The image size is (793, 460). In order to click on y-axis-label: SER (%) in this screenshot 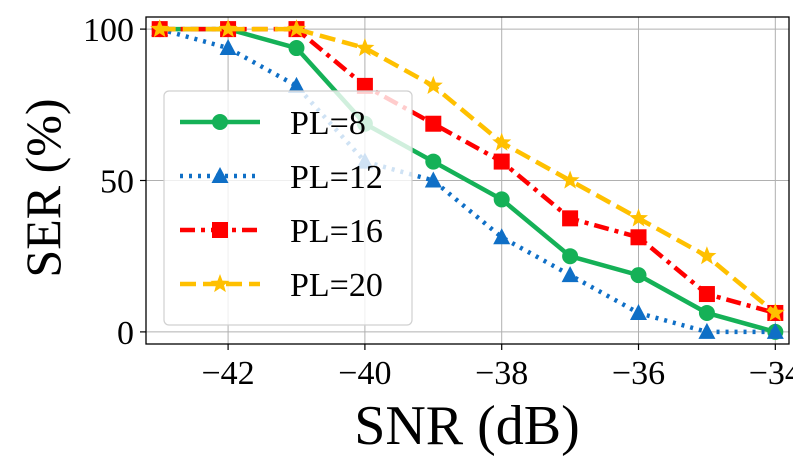, I will do `click(43, 187)`.